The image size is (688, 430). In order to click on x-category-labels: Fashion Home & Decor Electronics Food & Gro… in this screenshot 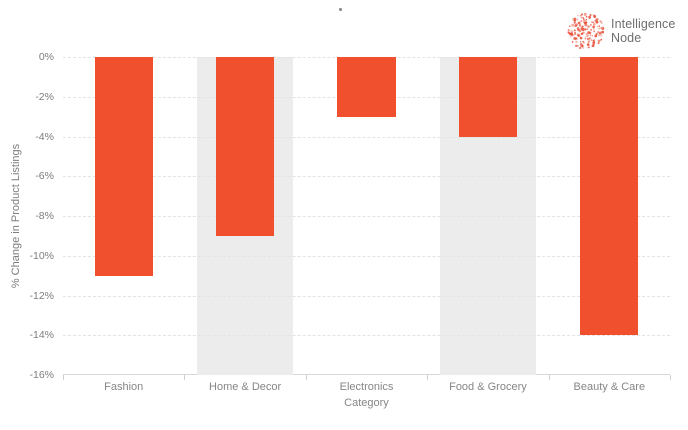, I will do `click(366, 387)`.